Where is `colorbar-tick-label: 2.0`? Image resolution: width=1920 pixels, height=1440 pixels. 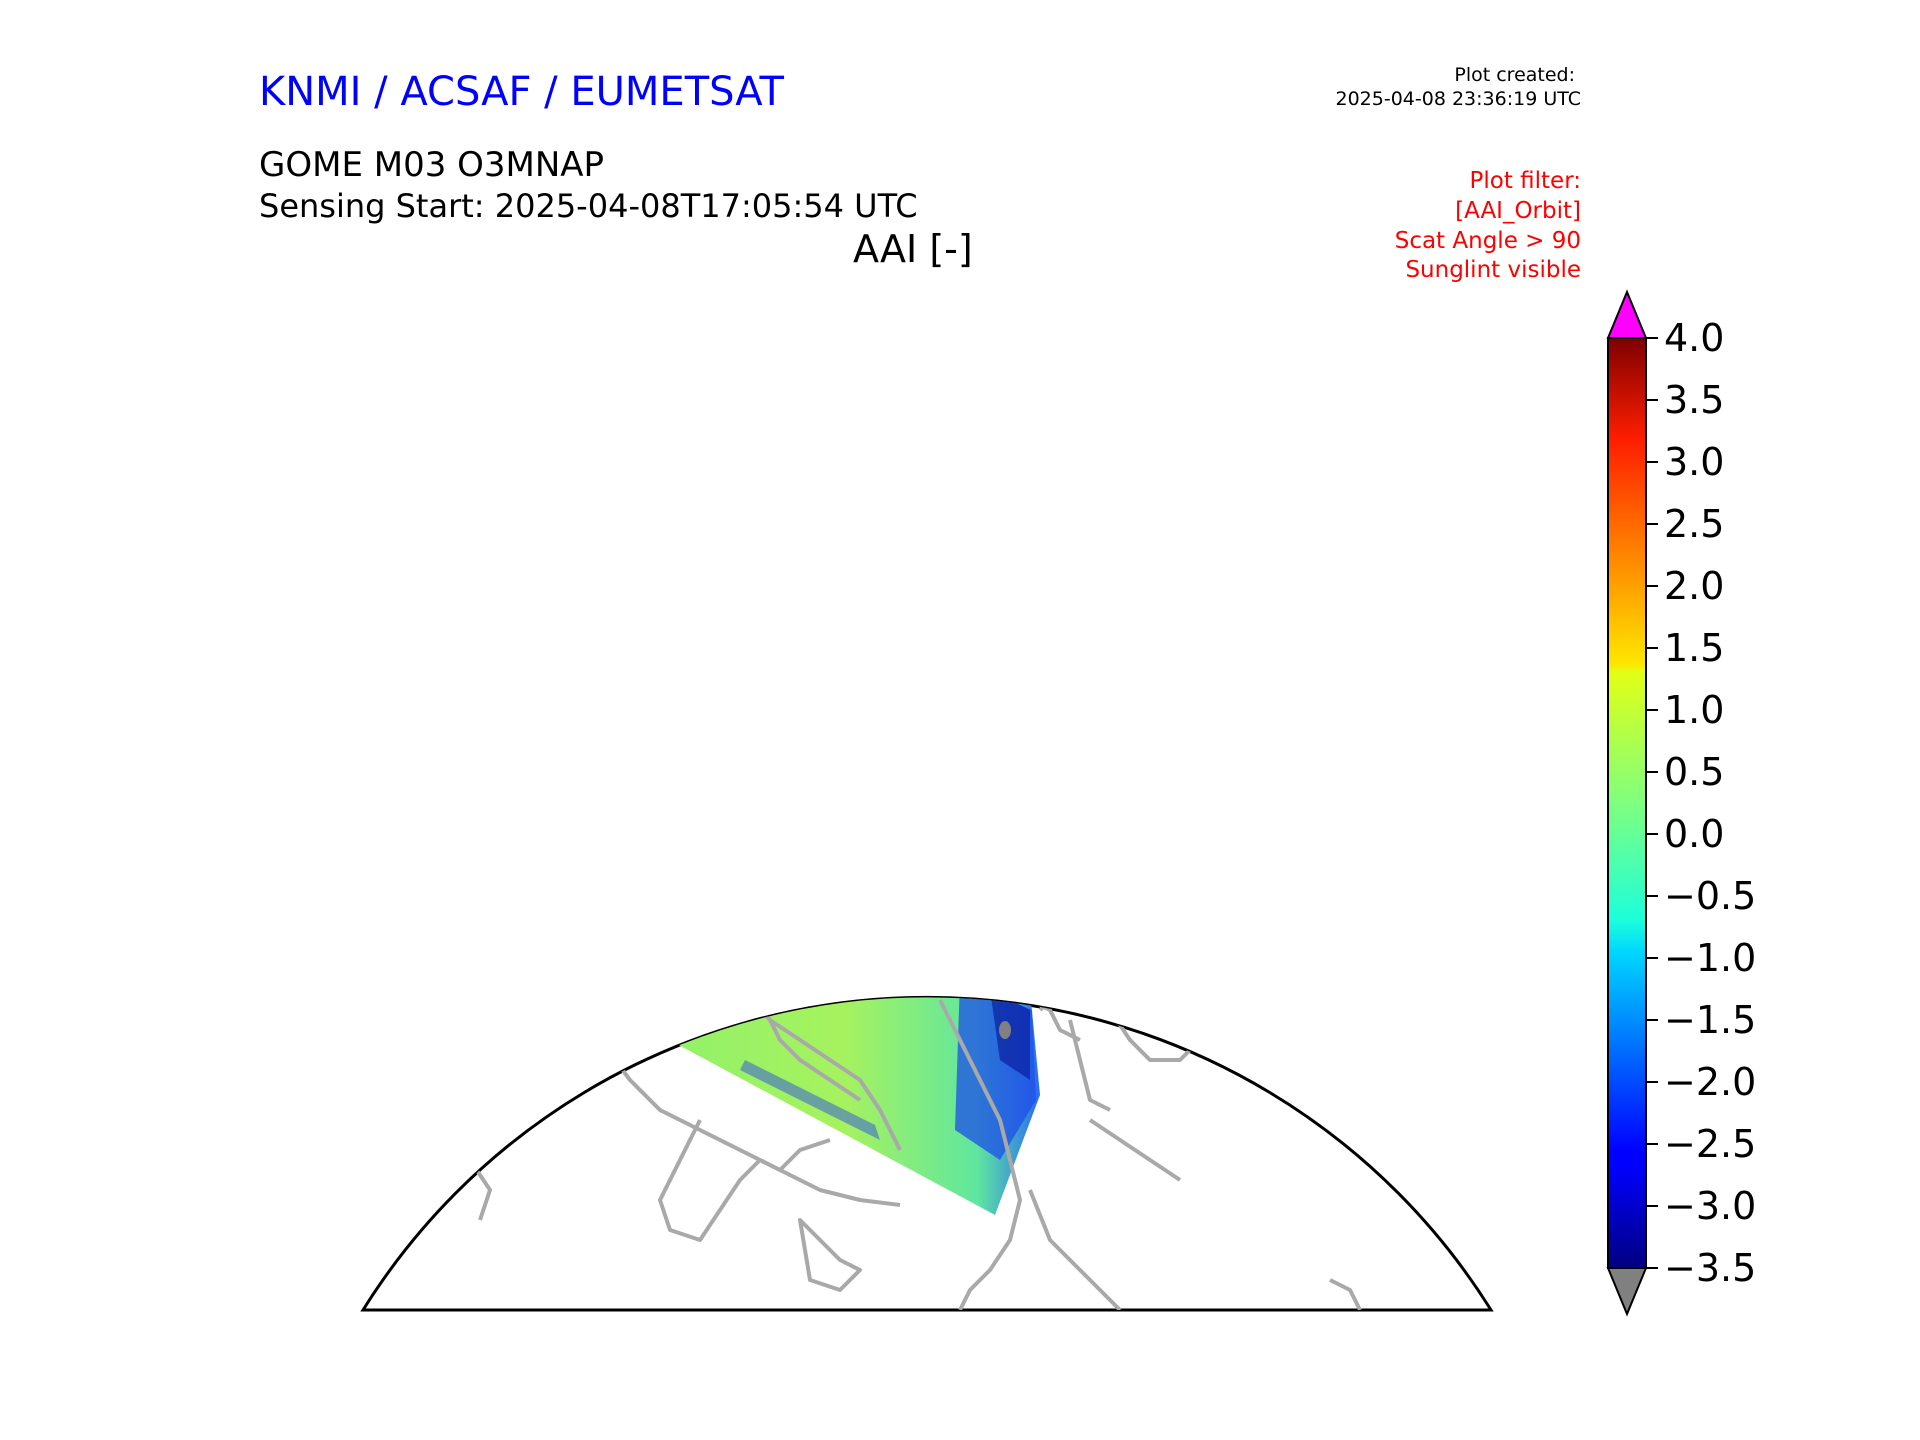
colorbar-tick-label: 2.0 is located at coordinates (1694, 586).